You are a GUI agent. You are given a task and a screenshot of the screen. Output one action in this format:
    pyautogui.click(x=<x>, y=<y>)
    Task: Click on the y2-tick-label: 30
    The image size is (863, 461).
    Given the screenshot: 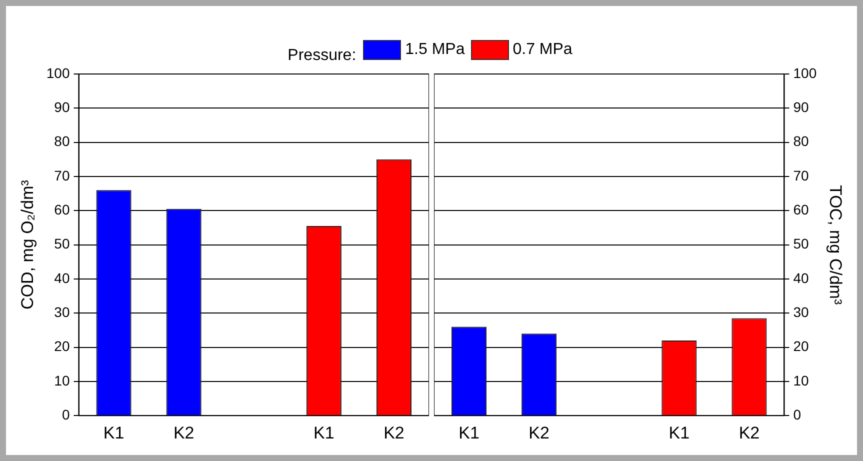 What is the action you would take?
    pyautogui.click(x=801, y=312)
    